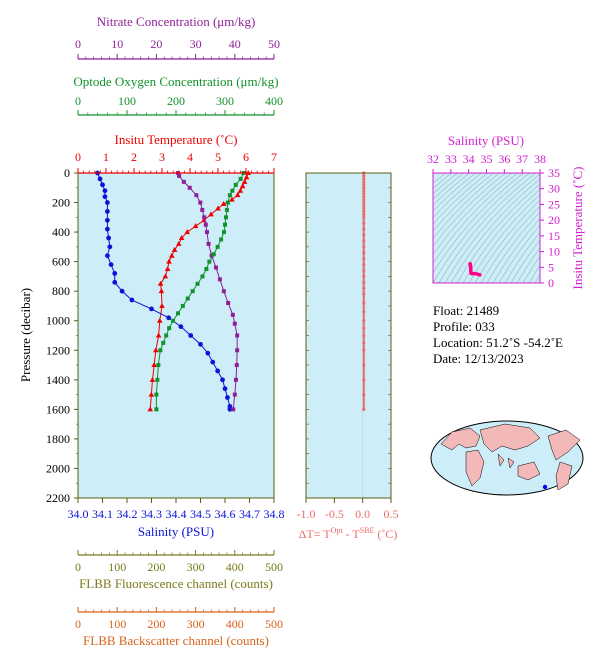 This screenshot has width=609, height=663. I want to click on temperature-axis-label: Insitu Temperature (˚C), so click(175, 139).